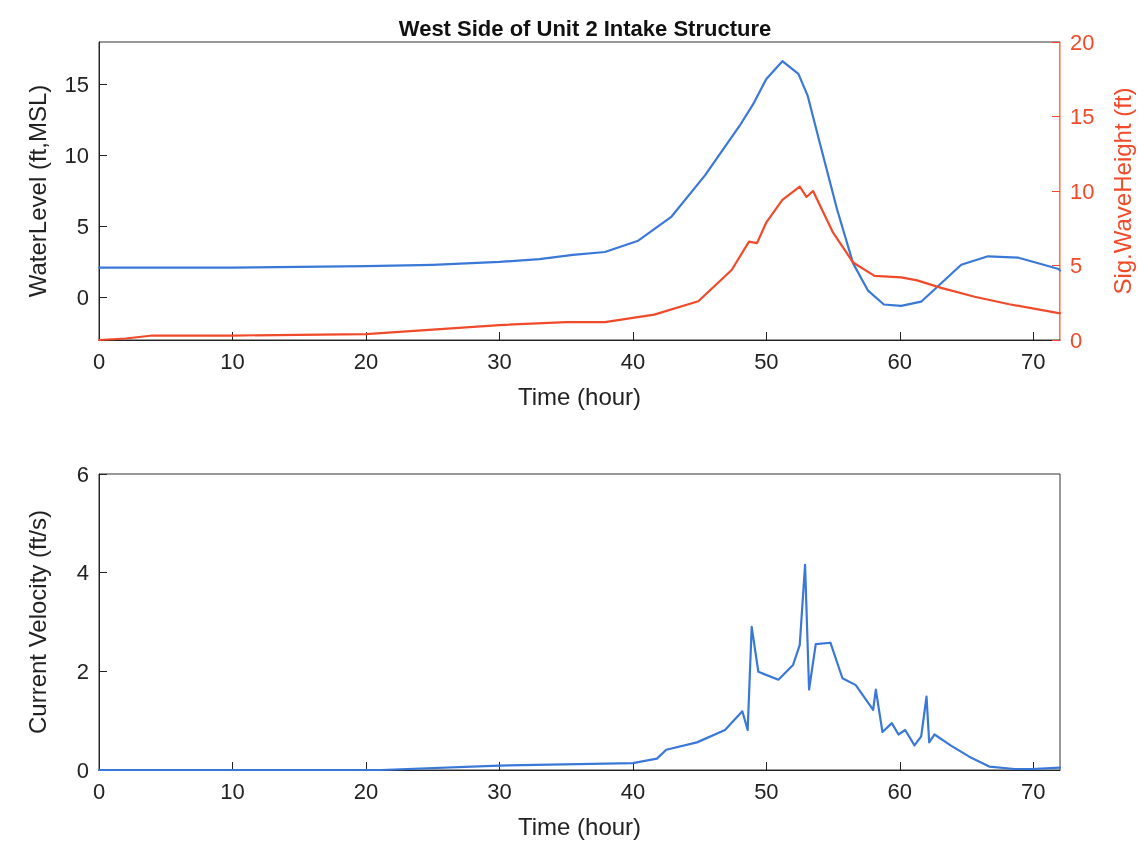  I want to click on y-axis-title: WaterLevel (ft,MSL), so click(37, 191).